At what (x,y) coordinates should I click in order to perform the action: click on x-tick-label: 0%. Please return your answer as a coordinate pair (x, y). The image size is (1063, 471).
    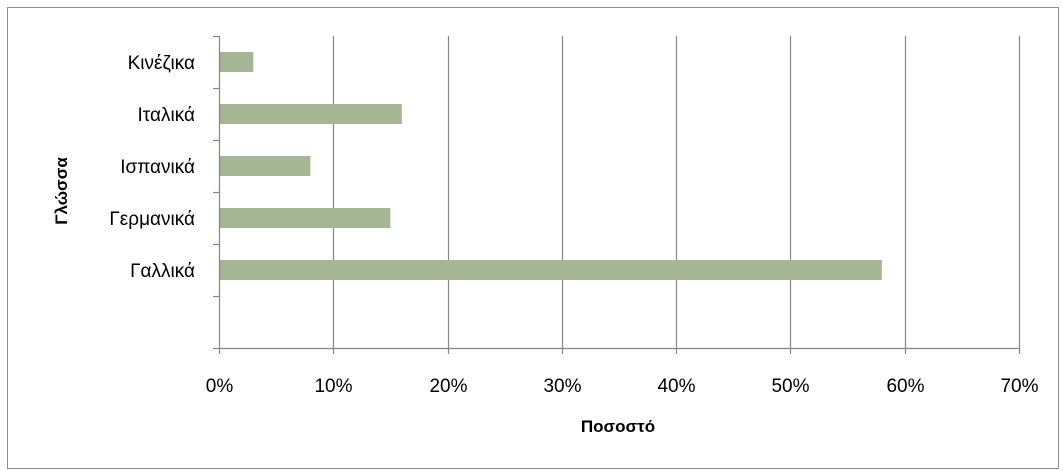
    Looking at the image, I should click on (220, 386).